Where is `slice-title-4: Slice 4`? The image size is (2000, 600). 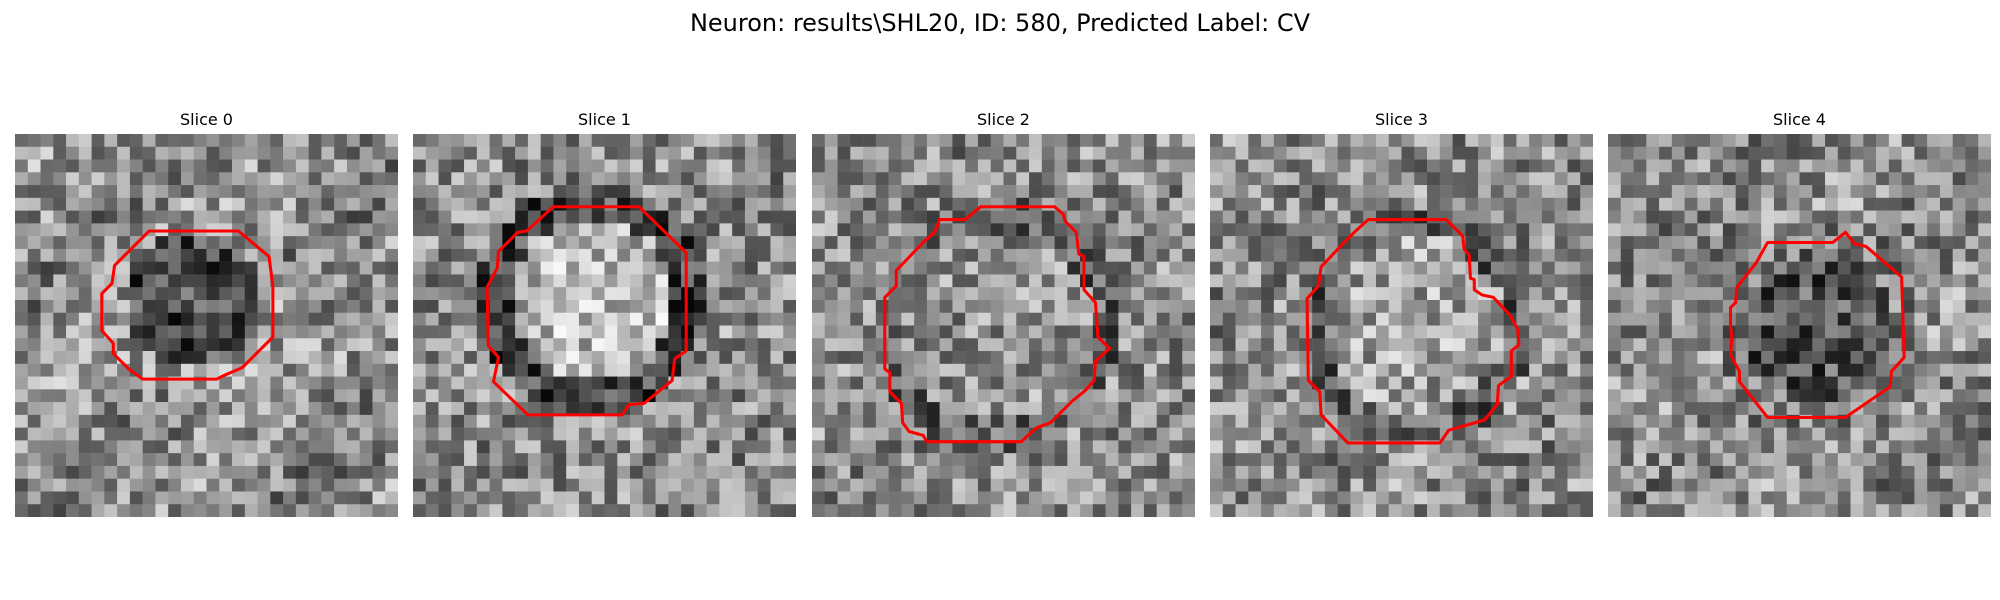
slice-title-4: Slice 4 is located at coordinates (1799, 119).